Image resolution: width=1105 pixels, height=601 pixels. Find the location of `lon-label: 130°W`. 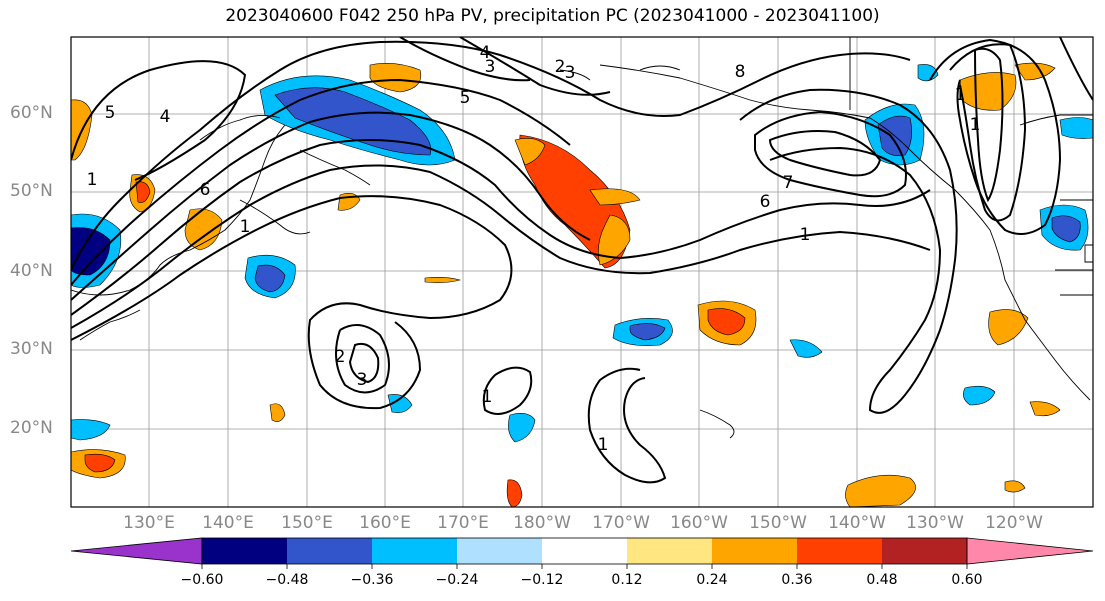

lon-label: 130°W is located at coordinates (935, 523).